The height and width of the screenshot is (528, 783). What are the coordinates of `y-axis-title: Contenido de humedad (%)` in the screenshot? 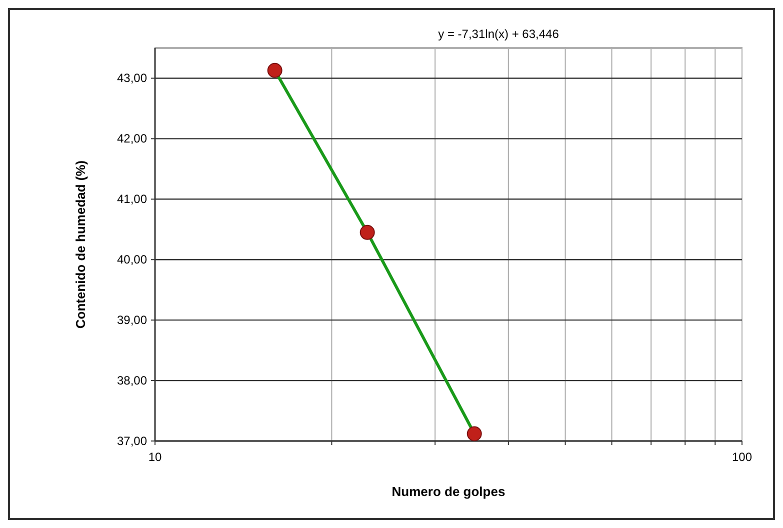 It's located at (80, 244).